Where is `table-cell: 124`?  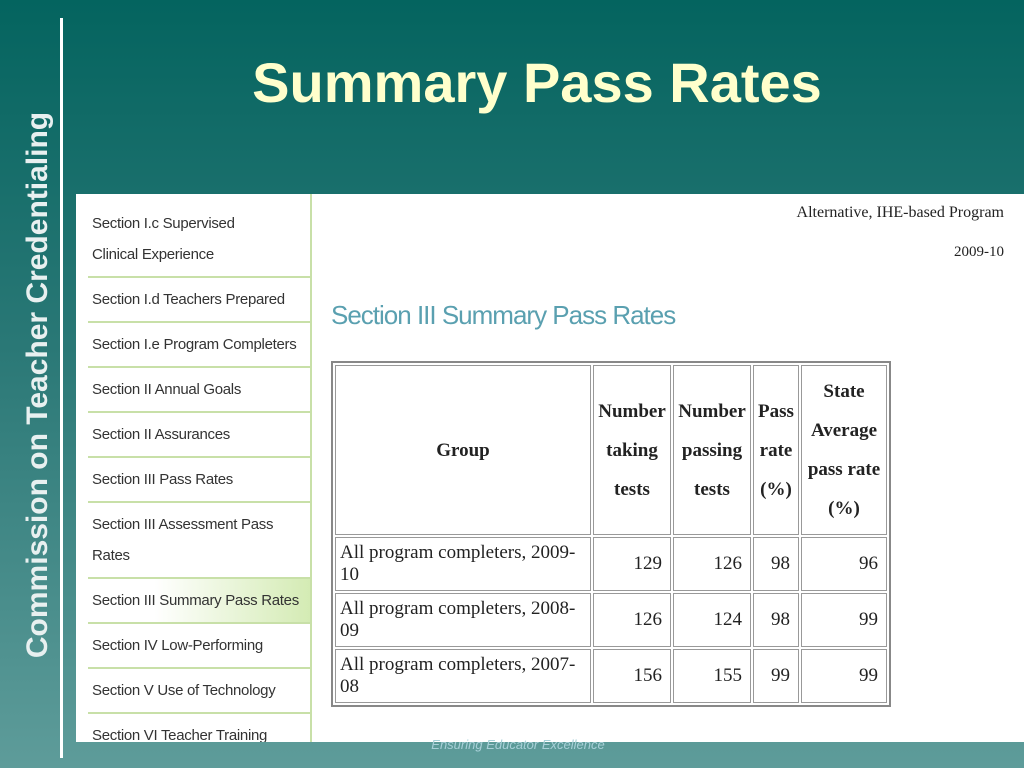
table-cell: 124 is located at coordinates (712, 620).